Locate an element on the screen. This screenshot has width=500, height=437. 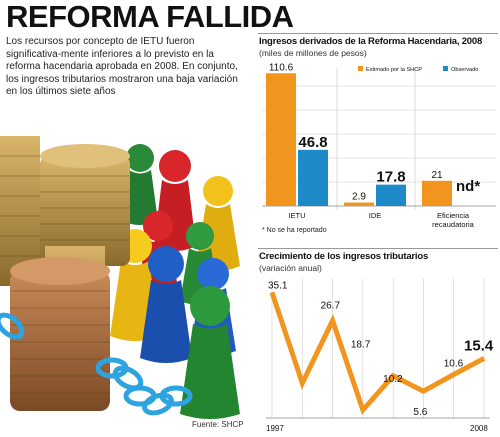
headline: REFORMA FALLIDA is located at coordinates (150, 17).